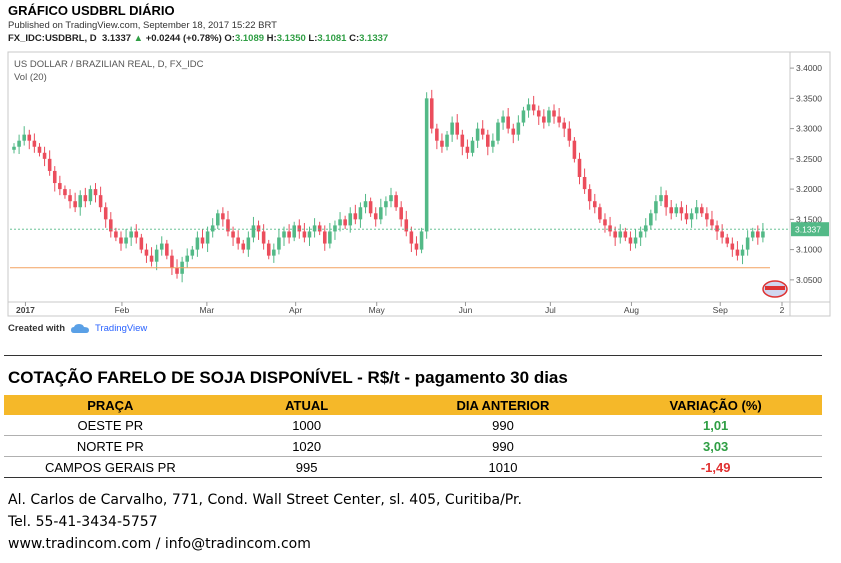  I want to click on tradingview-cloud-icon, so click(80, 328).